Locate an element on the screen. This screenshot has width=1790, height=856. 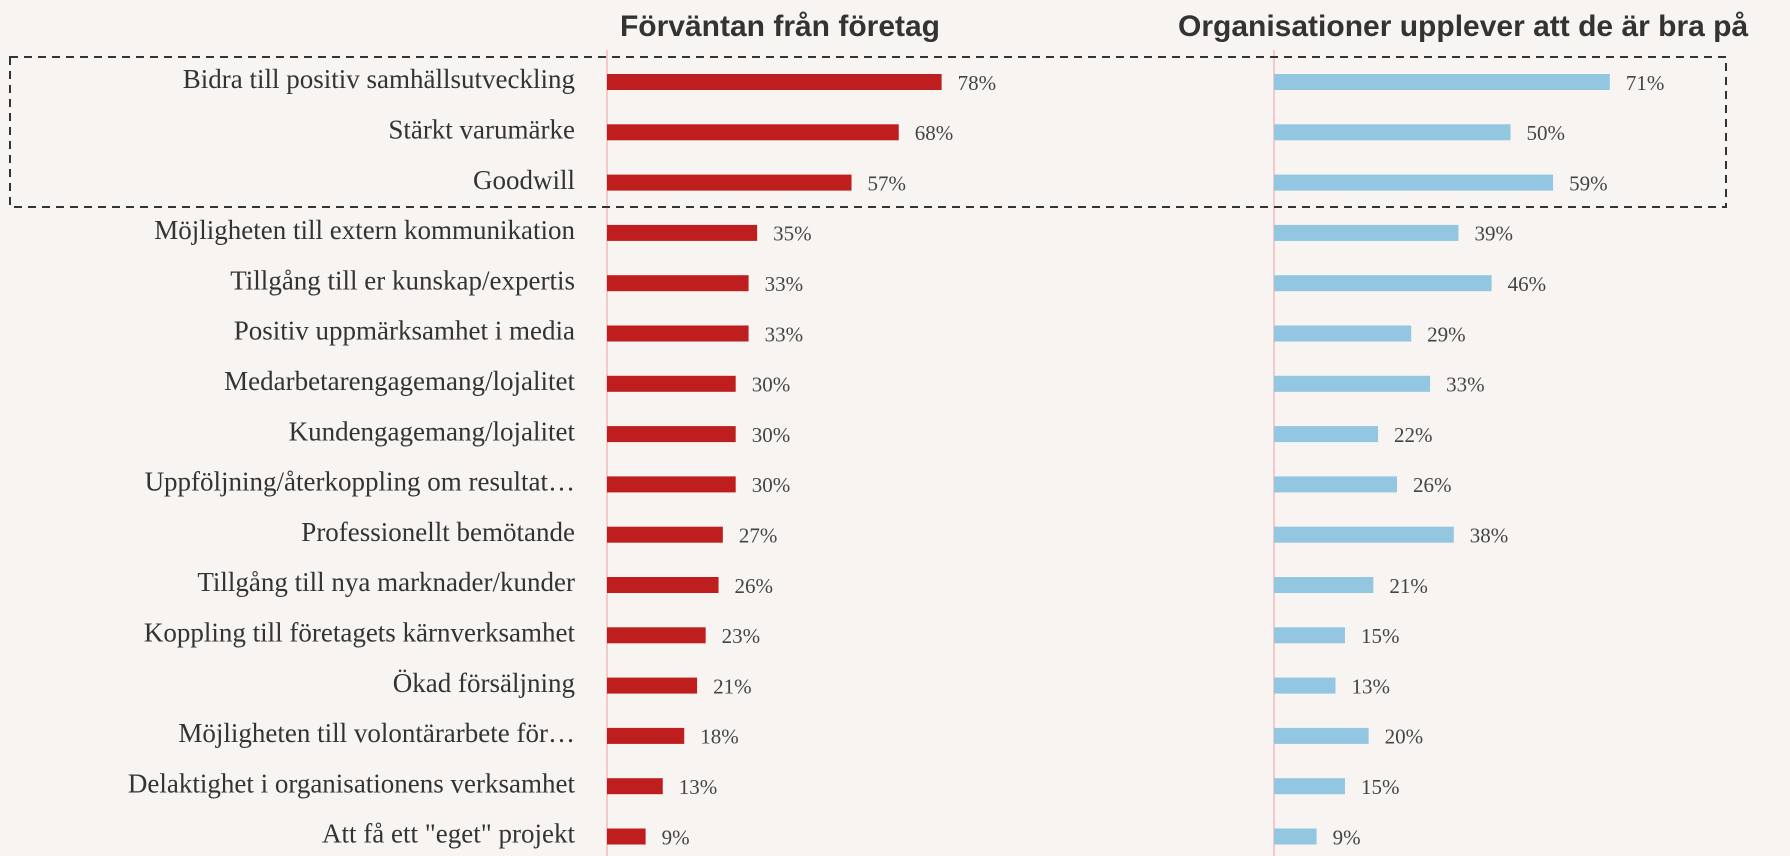
category-label: Kundengagemang/lojalitet is located at coordinates (432, 431).